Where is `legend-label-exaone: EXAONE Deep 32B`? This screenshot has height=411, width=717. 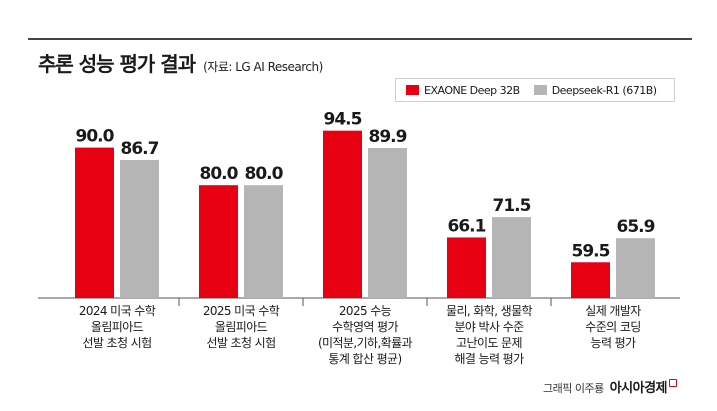 legend-label-exaone: EXAONE Deep 32B is located at coordinates (472, 90).